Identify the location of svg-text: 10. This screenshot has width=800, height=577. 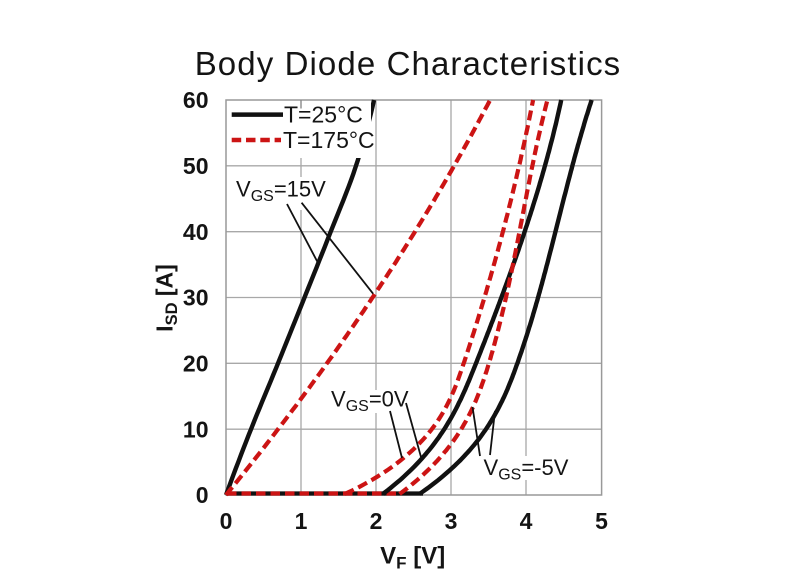
(196, 429).